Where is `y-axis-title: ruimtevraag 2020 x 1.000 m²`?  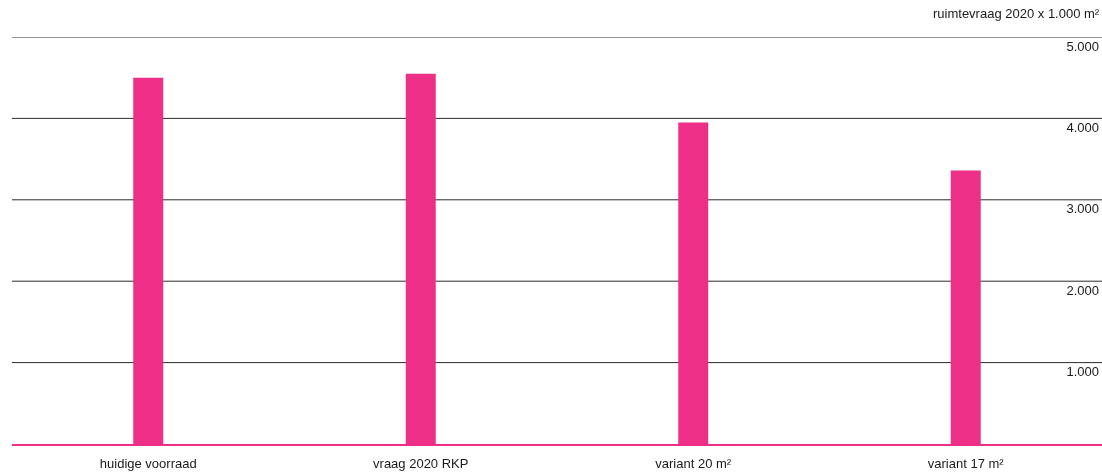
y-axis-title: ruimtevraag 2020 x 1.000 m² is located at coordinates (1016, 13).